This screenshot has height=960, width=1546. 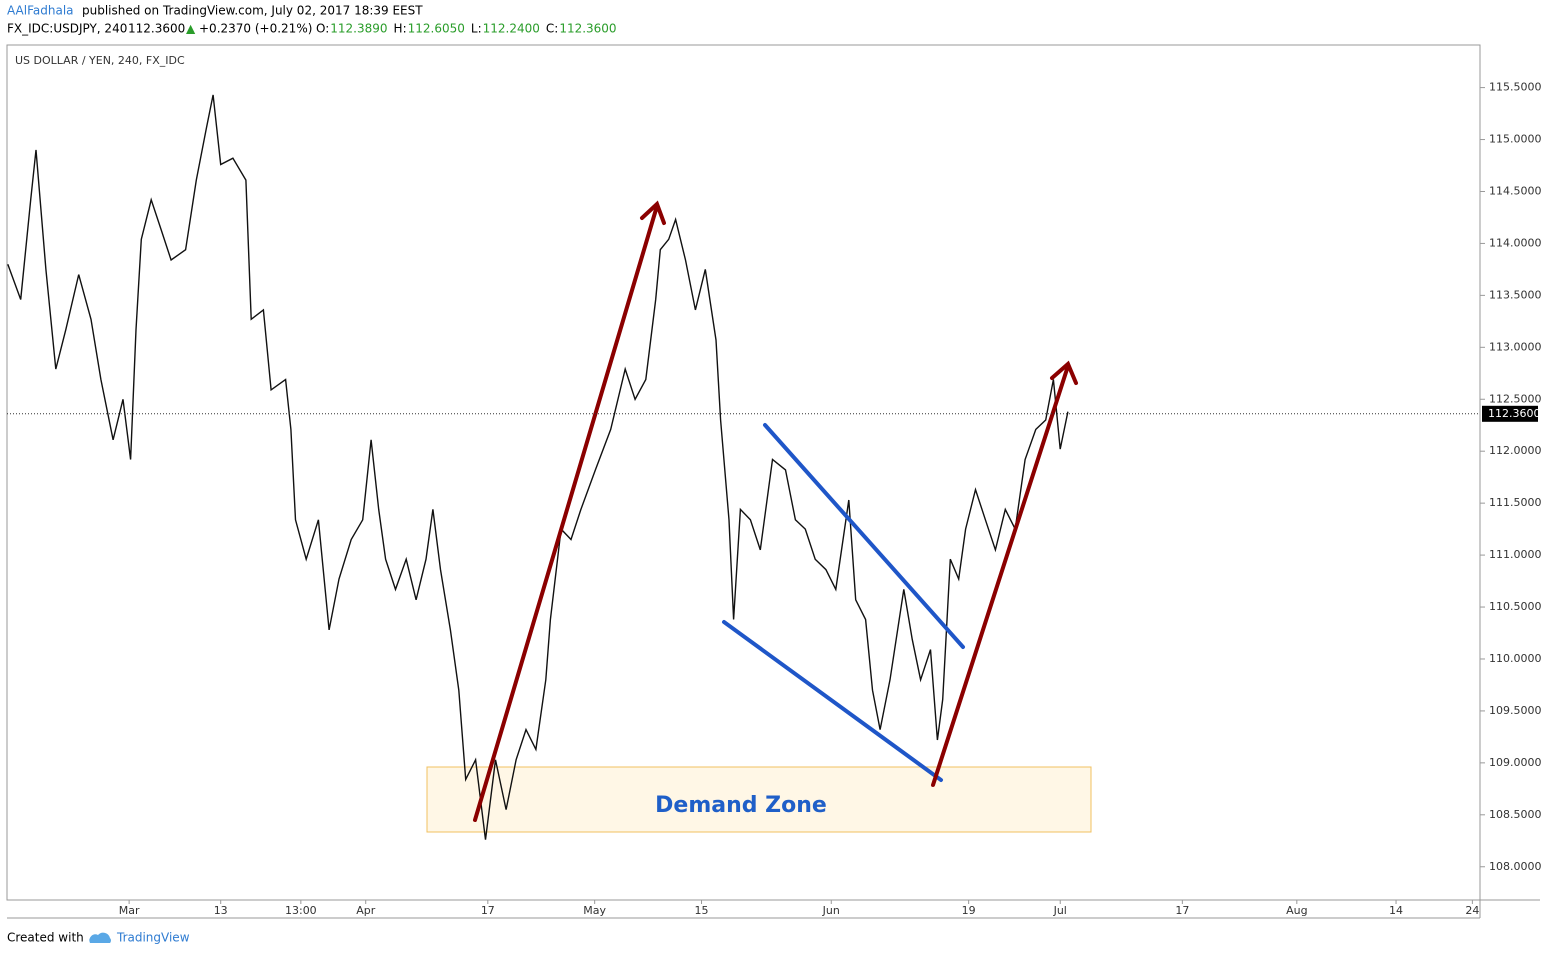 I want to click on y-tick-label: 108.5000, so click(x=1515, y=814).